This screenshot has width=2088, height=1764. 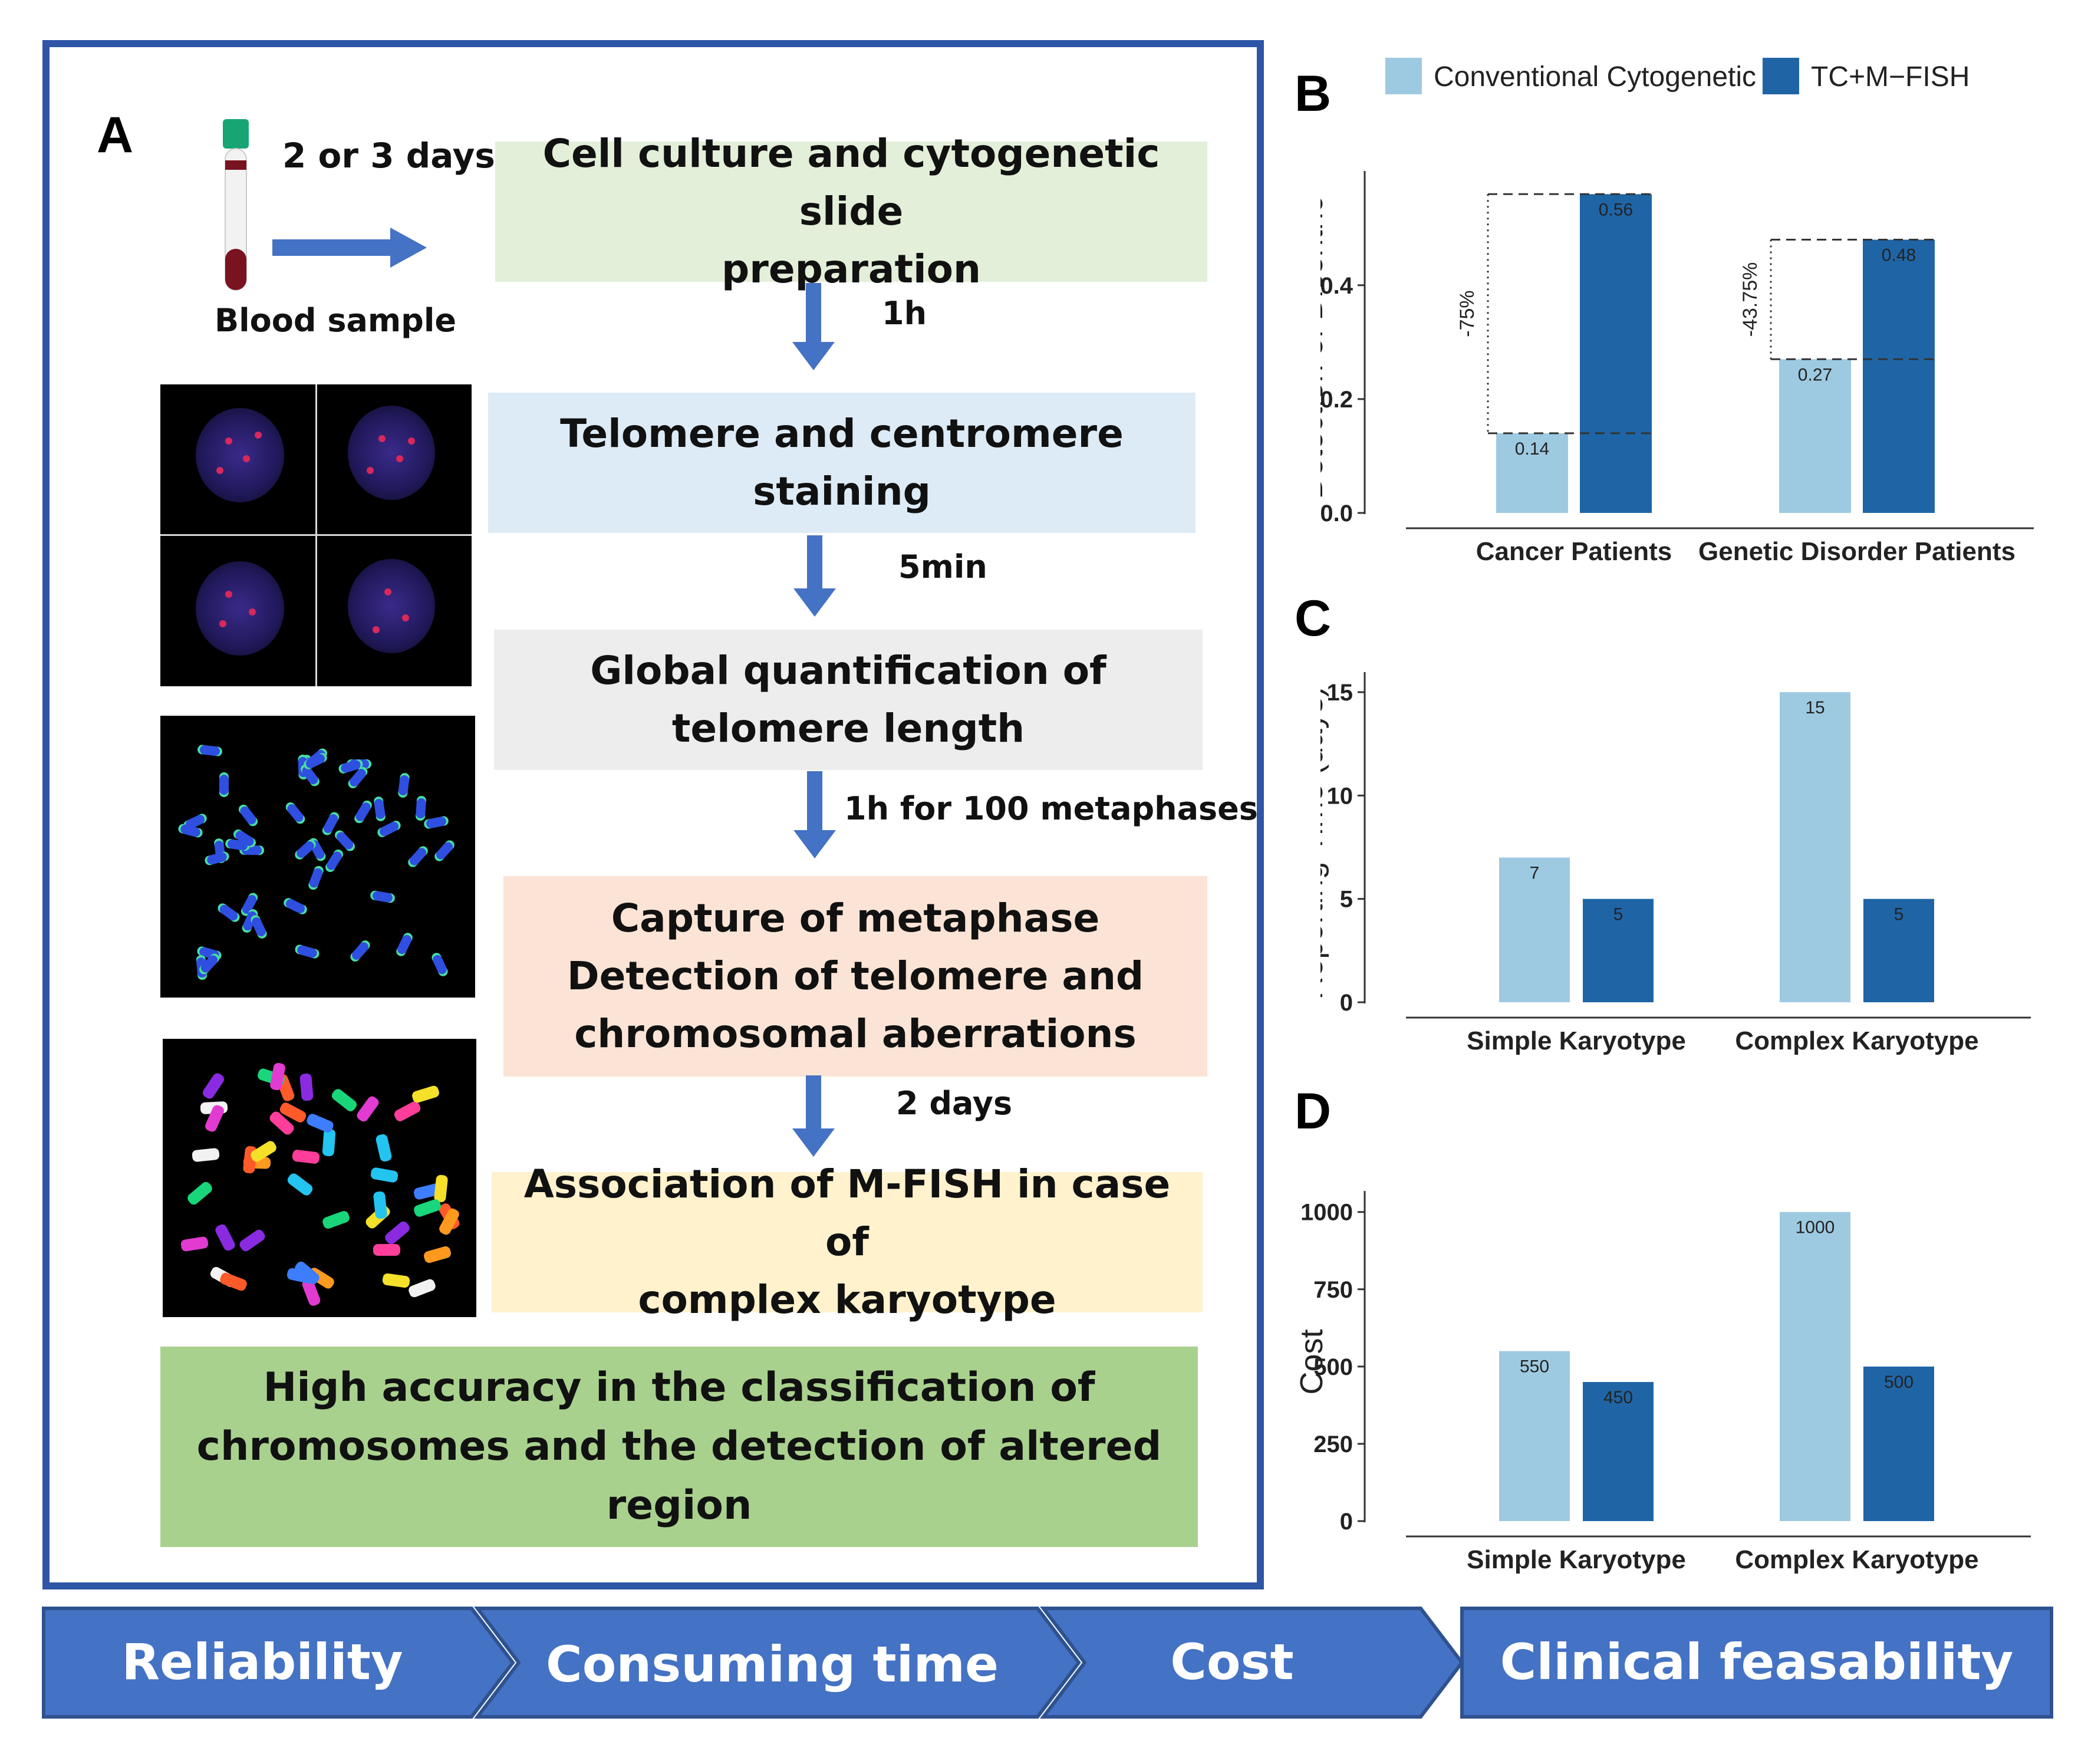 What do you see at coordinates (1899, 1383) in the screenshot?
I see `bar-value-label: 500` at bounding box center [1899, 1383].